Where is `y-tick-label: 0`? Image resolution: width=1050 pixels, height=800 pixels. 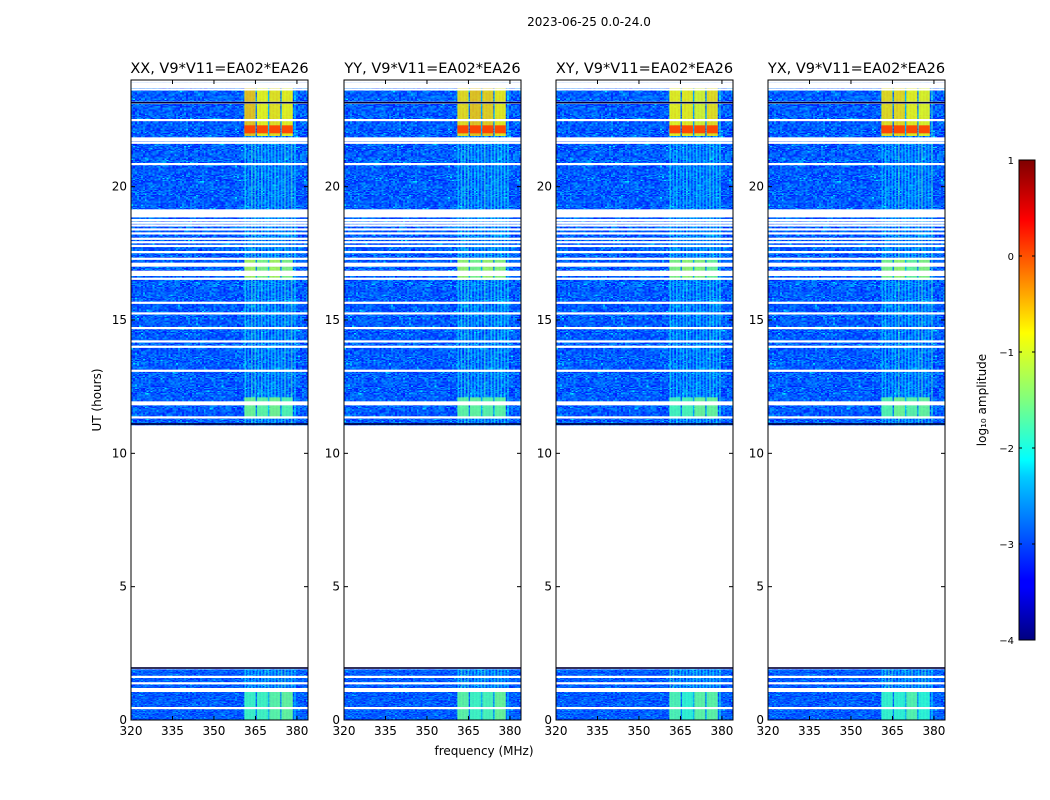
y-tick-label: 0 is located at coordinates (760, 720).